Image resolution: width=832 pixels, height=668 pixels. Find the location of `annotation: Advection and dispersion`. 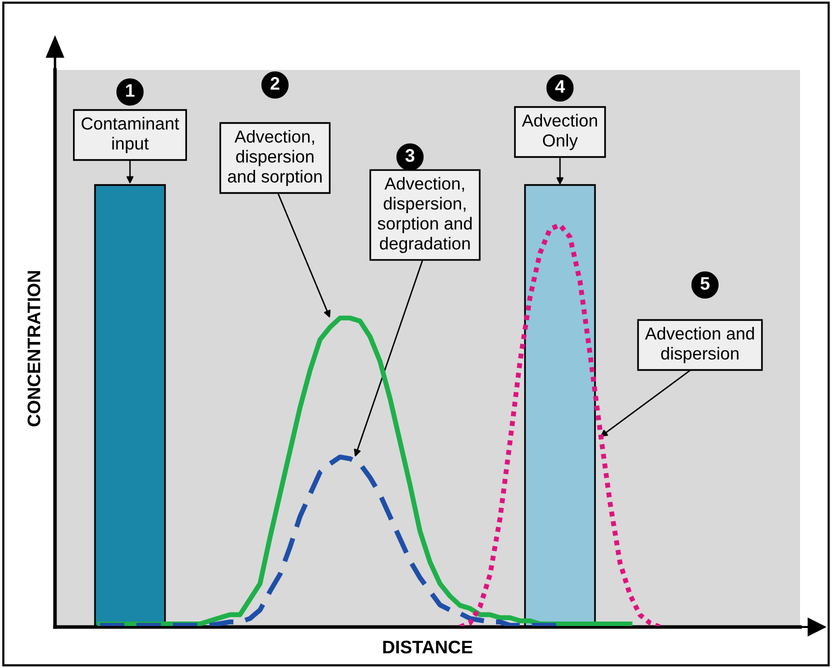

annotation: Advection and dispersion is located at coordinates (699, 345).